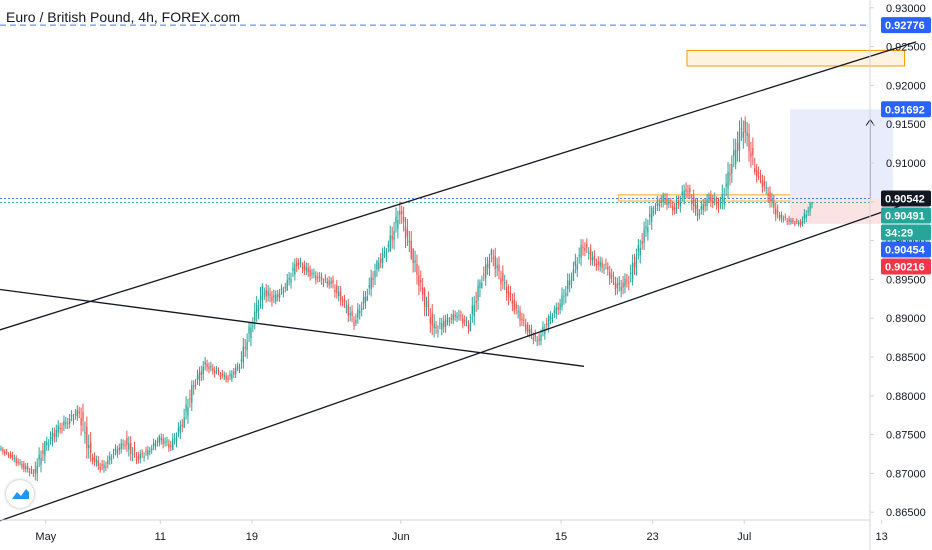 The width and height of the screenshot is (932, 550). What do you see at coordinates (905, 26) in the screenshot?
I see `price-badge-label: 0.92776` at bounding box center [905, 26].